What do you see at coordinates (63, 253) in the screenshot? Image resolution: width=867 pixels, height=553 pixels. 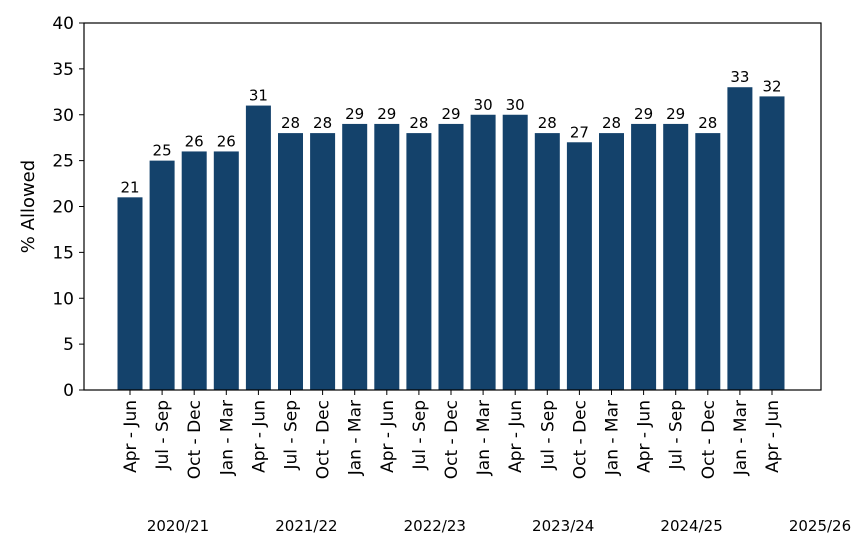 I see `y-tick-label: 15` at bounding box center [63, 253].